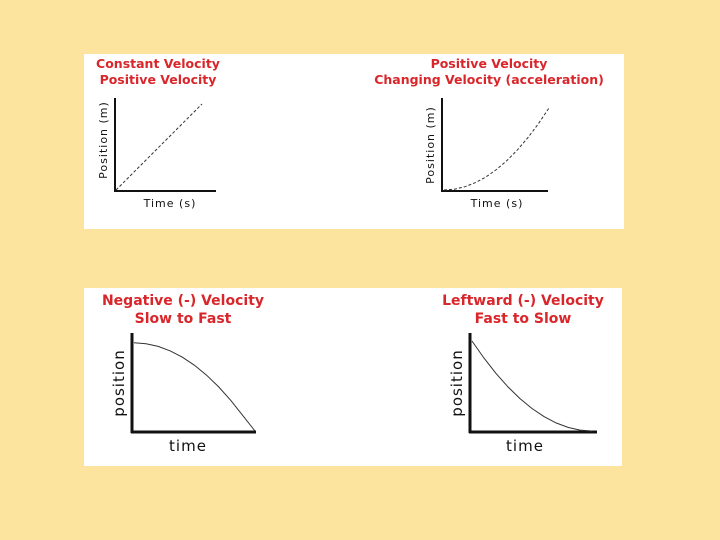  I want to click on chart4-title-line2: Fast to Slow, so click(523, 319).